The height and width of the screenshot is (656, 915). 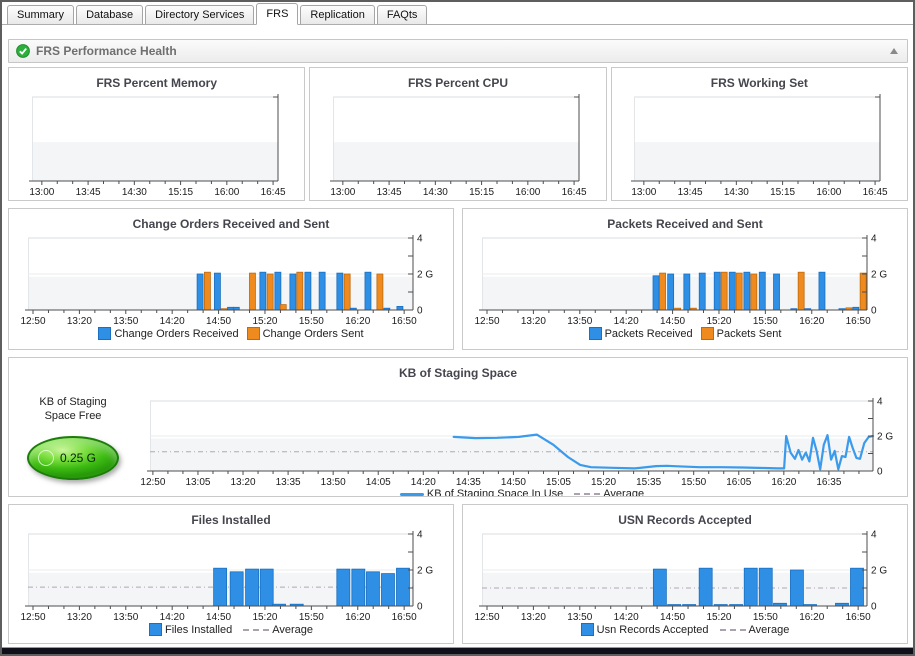 I want to click on svg-text: 14:50, so click(x=218, y=617).